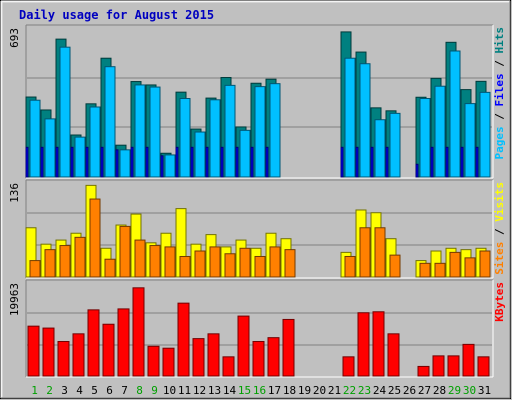  I want to click on legend-entry: Pages, so click(499, 142).